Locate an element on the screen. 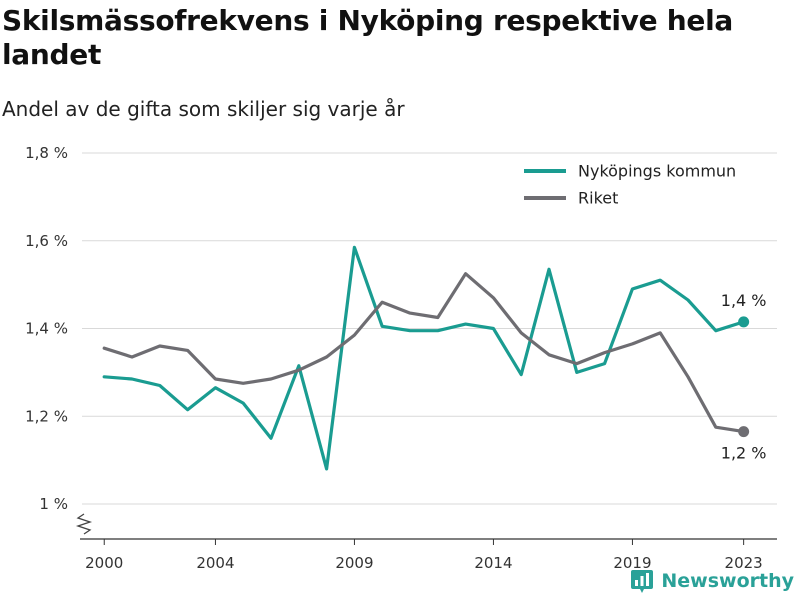  y-tick-label: 1 % is located at coordinates (53, 504).